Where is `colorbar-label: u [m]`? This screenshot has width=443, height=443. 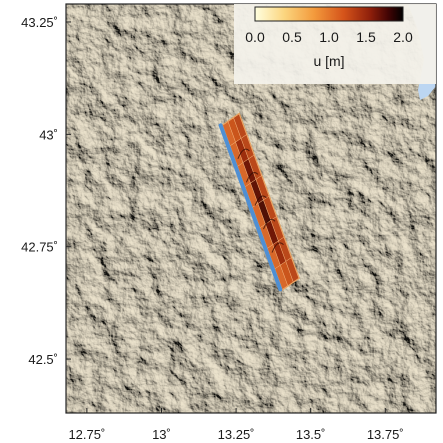
colorbar-label: u [m] is located at coordinates (328, 61).